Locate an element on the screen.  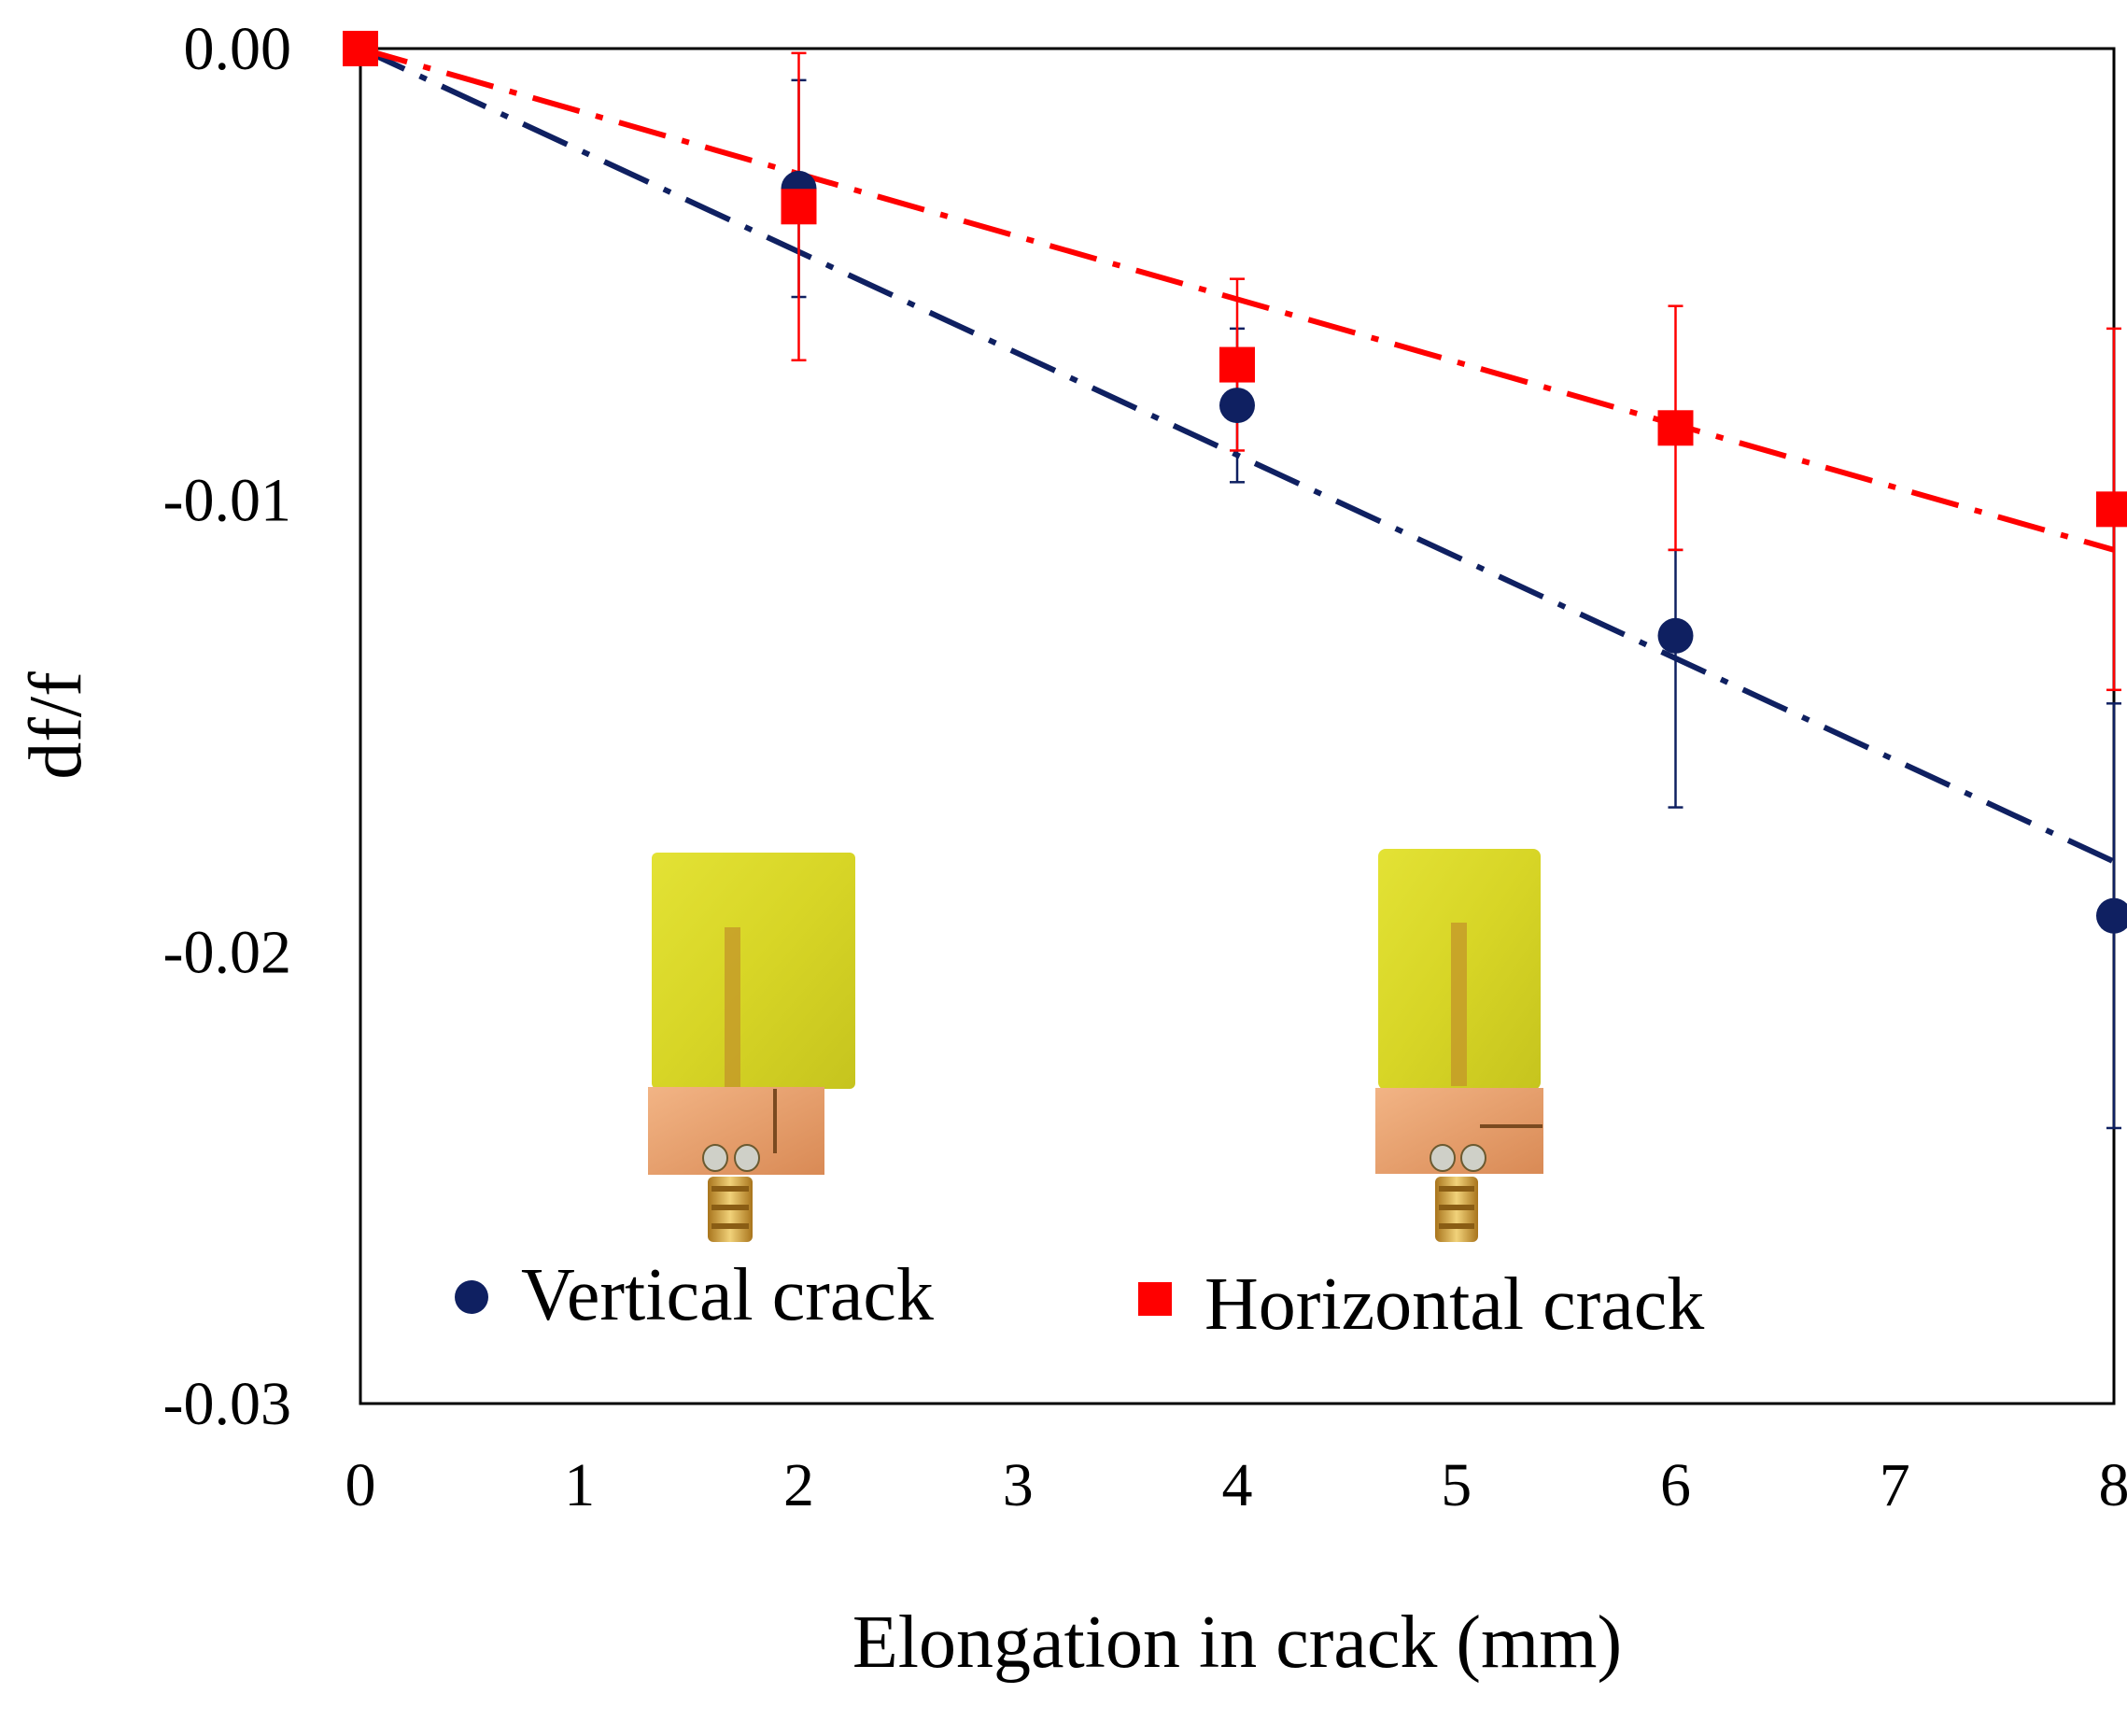
x-tick-label: 4 is located at coordinates (1237, 1485).